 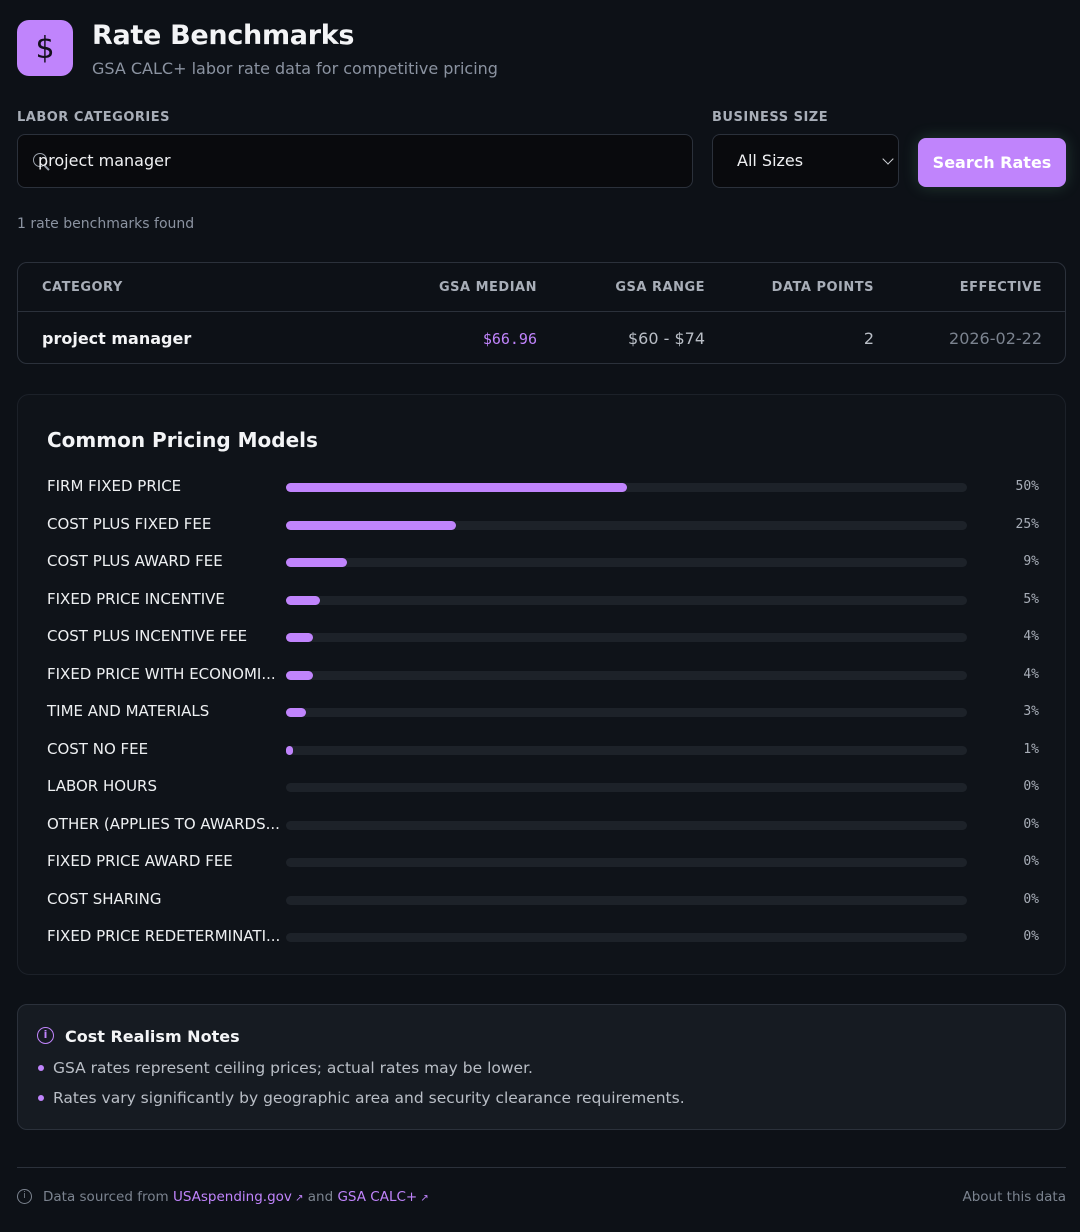 I want to click on column-header-gsa-median: GSA MEDIAN, so click(x=487, y=287).